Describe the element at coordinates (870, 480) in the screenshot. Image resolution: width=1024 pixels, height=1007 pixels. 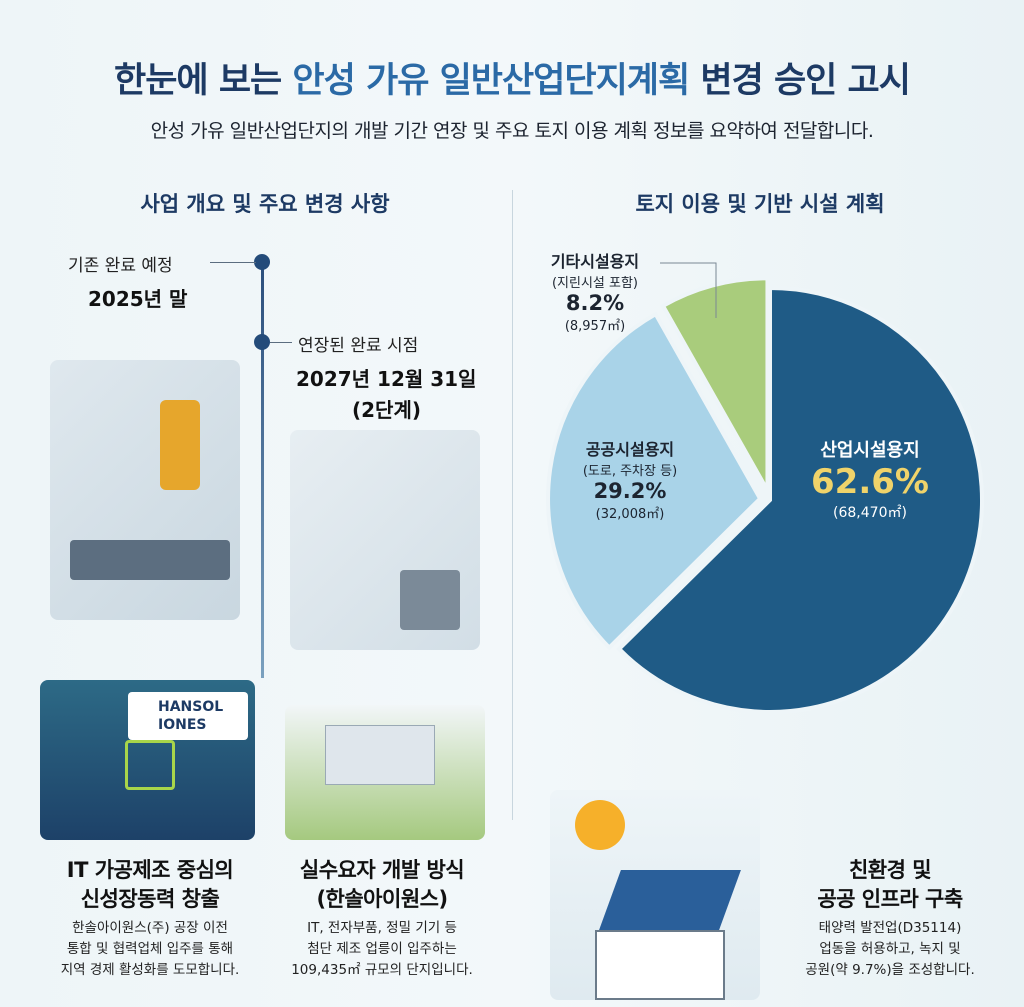
I see `pie-label-industrial: 산업시설용지 62.6% (68,470㎡)` at that location.